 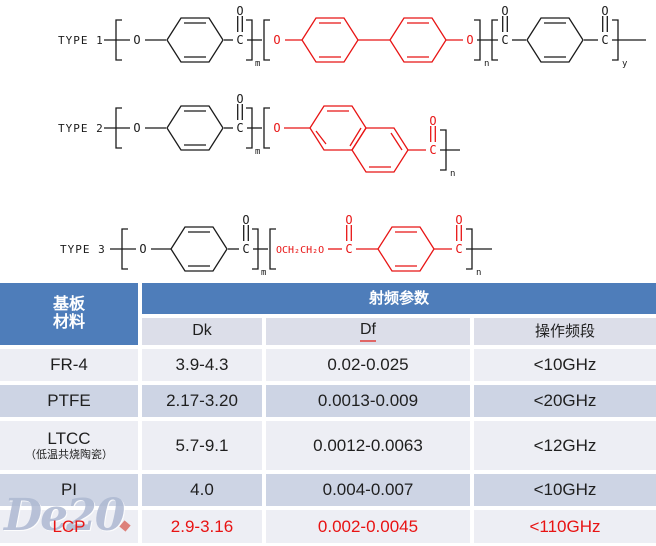 What do you see at coordinates (565, 401) in the screenshot?
I see `band-cell: <20GHz` at bounding box center [565, 401].